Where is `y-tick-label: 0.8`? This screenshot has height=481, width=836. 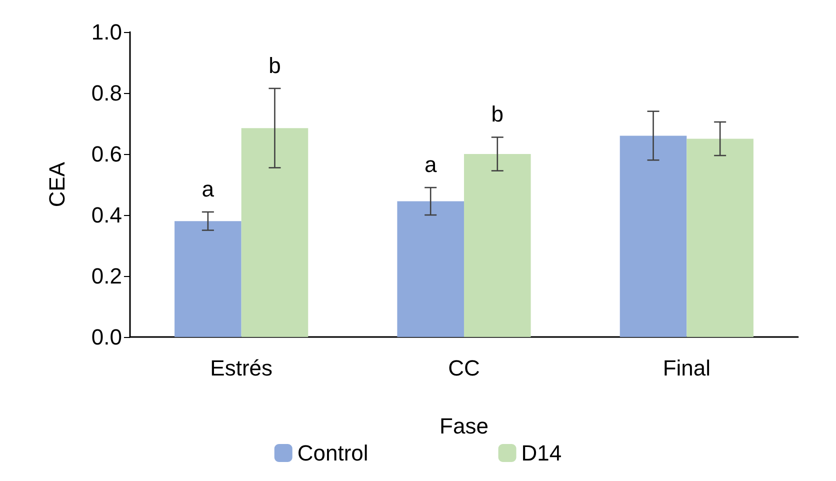 y-tick-label: 0.8 is located at coordinates (106, 93).